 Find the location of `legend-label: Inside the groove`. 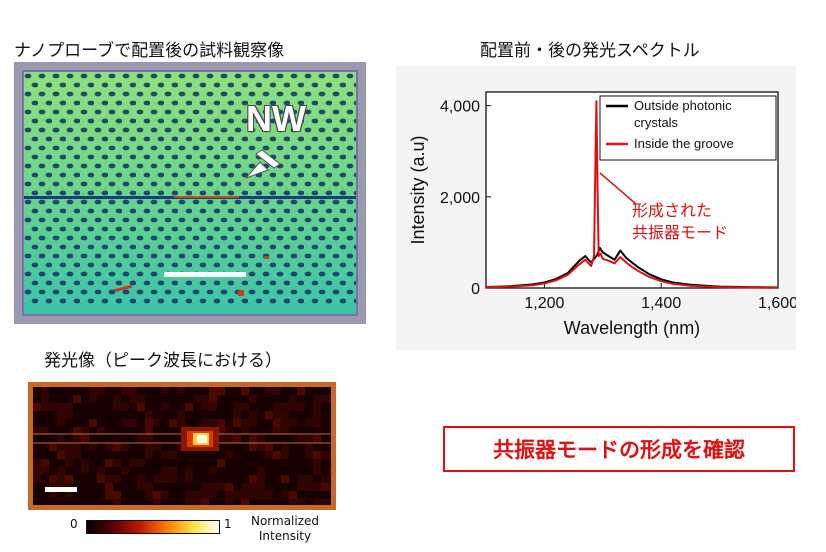

legend-label: Inside the groove is located at coordinates (684, 143).